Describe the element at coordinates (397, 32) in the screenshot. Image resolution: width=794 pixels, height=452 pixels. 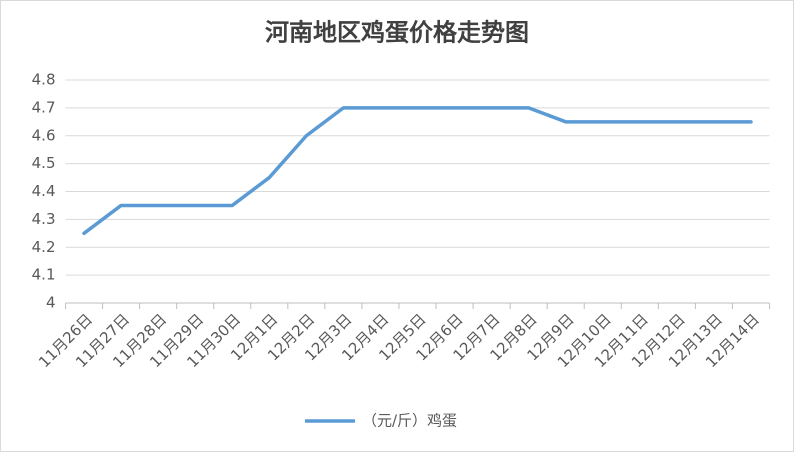
I see `chart-title: 河南地区鸡蛋价格走势图` at that location.